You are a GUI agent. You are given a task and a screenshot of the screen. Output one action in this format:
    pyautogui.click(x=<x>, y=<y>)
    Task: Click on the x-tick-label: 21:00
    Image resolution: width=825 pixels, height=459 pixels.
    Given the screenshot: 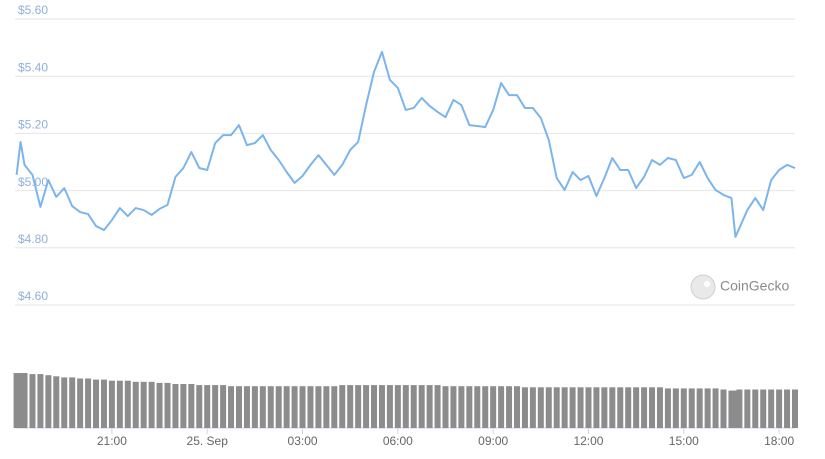 What is the action you would take?
    pyautogui.click(x=112, y=441)
    